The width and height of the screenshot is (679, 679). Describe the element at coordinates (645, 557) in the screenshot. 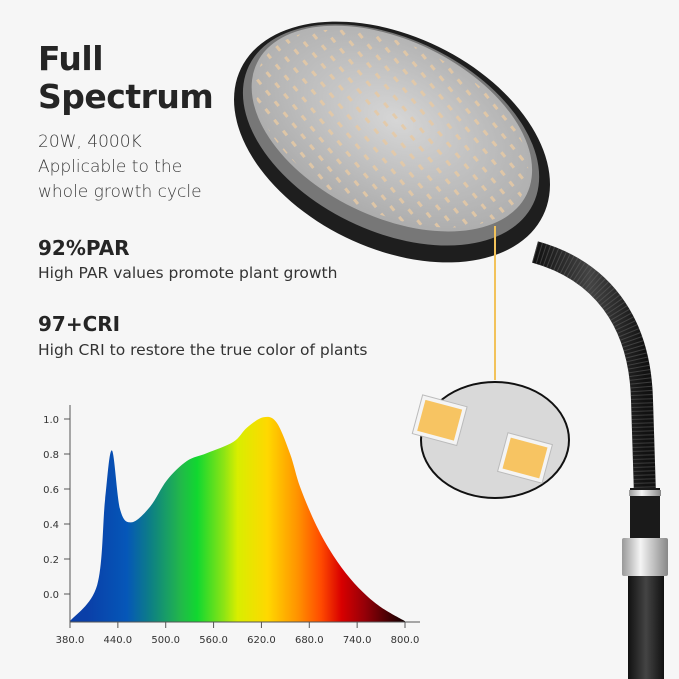

I see `knurled-ring` at that location.